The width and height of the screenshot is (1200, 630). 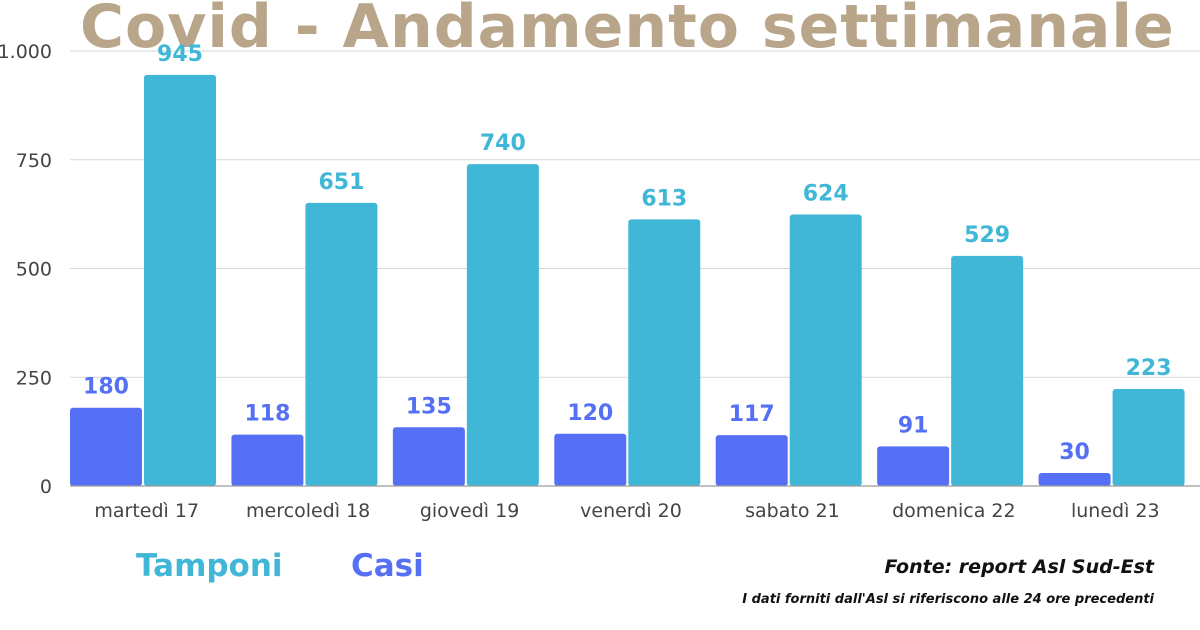 I want to click on x-tick-label: venerdì 20, so click(x=631, y=511).